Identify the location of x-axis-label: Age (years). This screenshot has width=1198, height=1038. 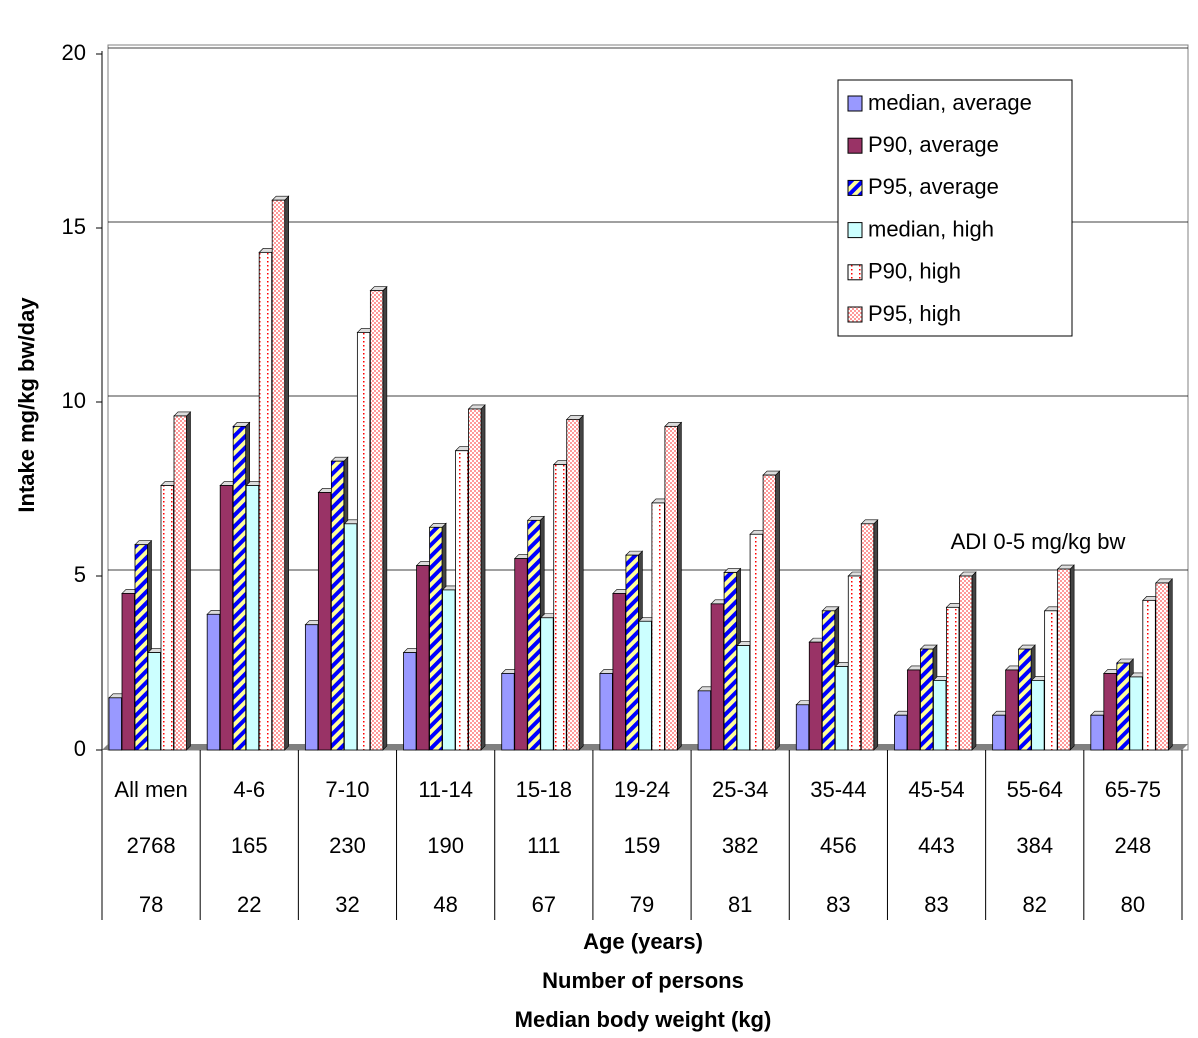
(643, 941).